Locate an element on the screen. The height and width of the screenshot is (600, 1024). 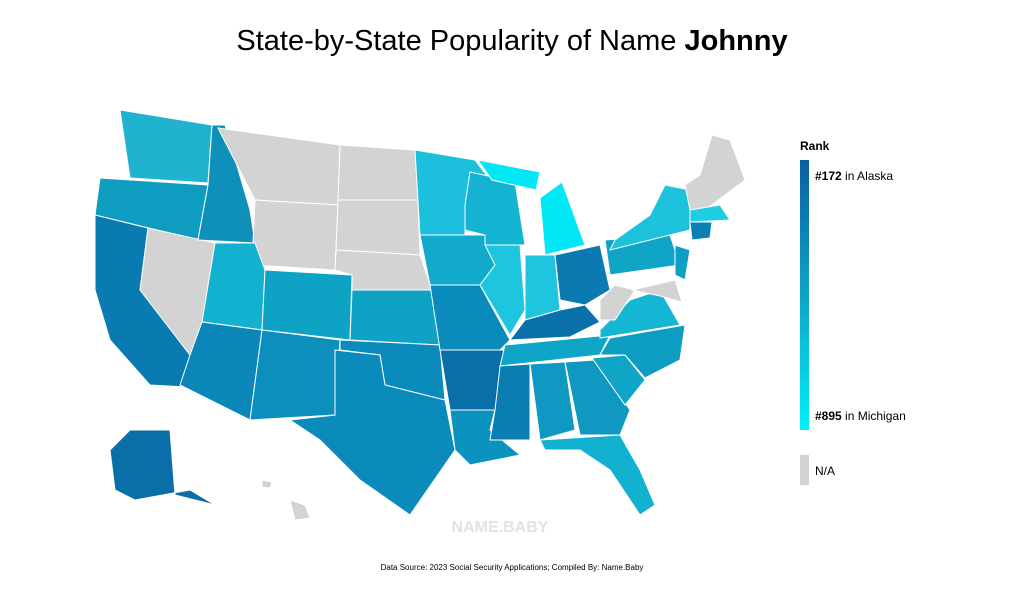
legend-min-rank: #895 is located at coordinates (828, 416).